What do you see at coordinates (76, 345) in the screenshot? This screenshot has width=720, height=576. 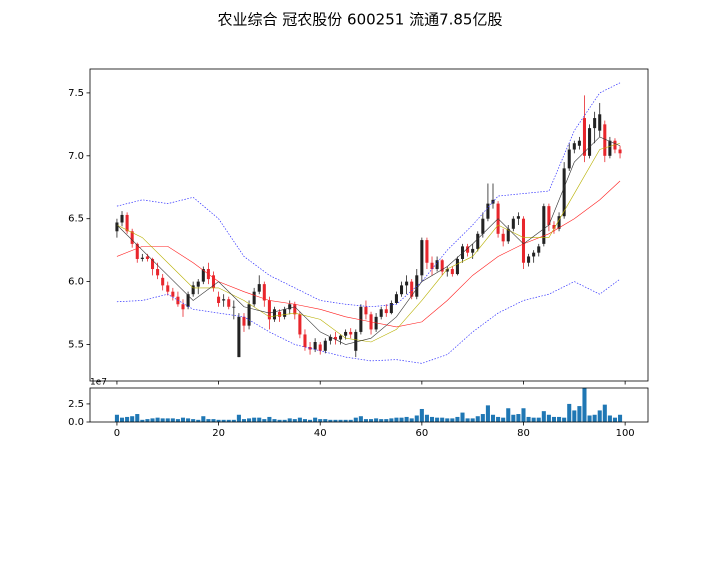 I see `y-tick-label: 5.5` at bounding box center [76, 345].